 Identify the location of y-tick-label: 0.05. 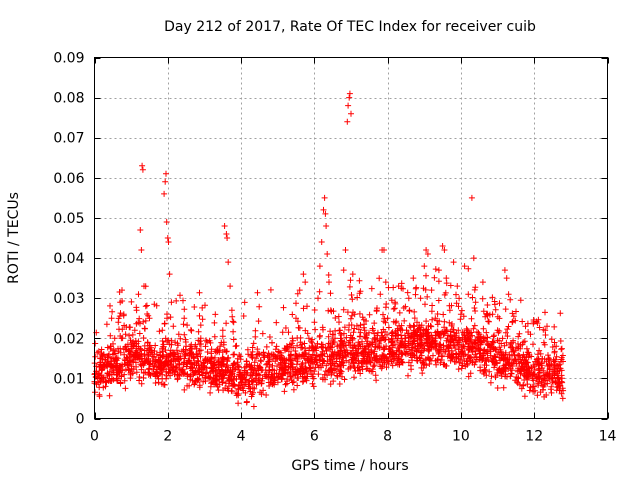
(68, 219).